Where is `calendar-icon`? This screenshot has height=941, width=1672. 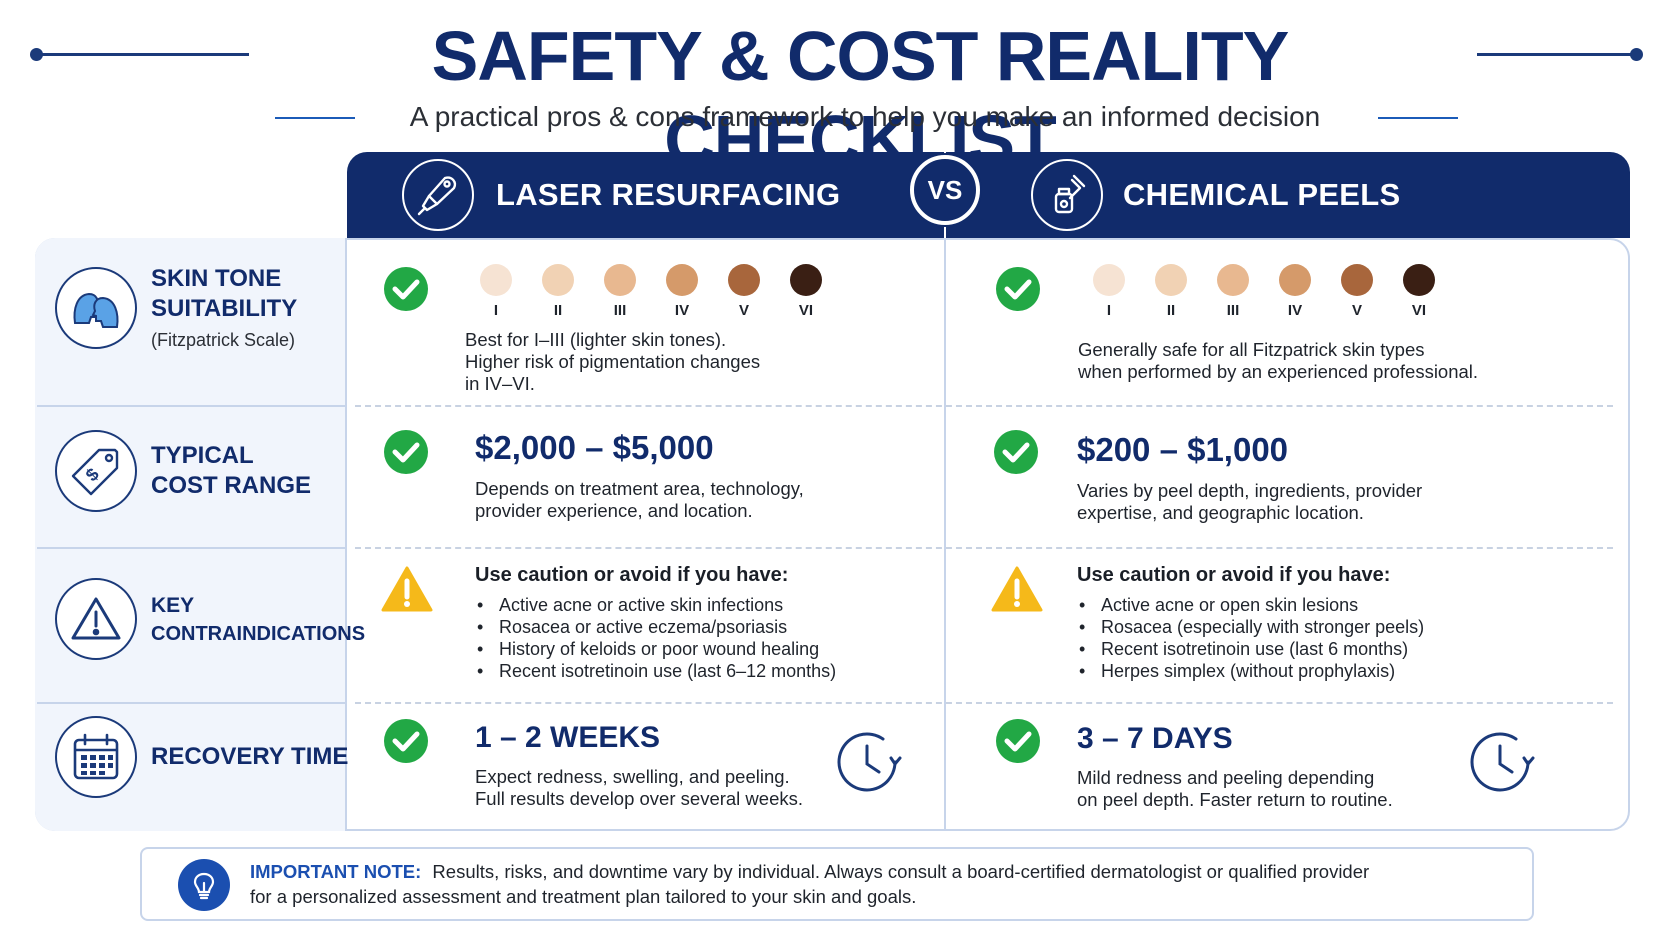
calendar-icon is located at coordinates (96, 757).